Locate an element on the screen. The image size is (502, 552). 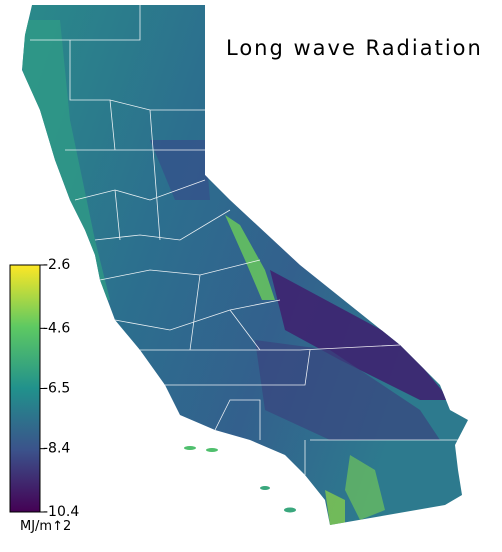
desert-mid is located at coordinates (347, 390).